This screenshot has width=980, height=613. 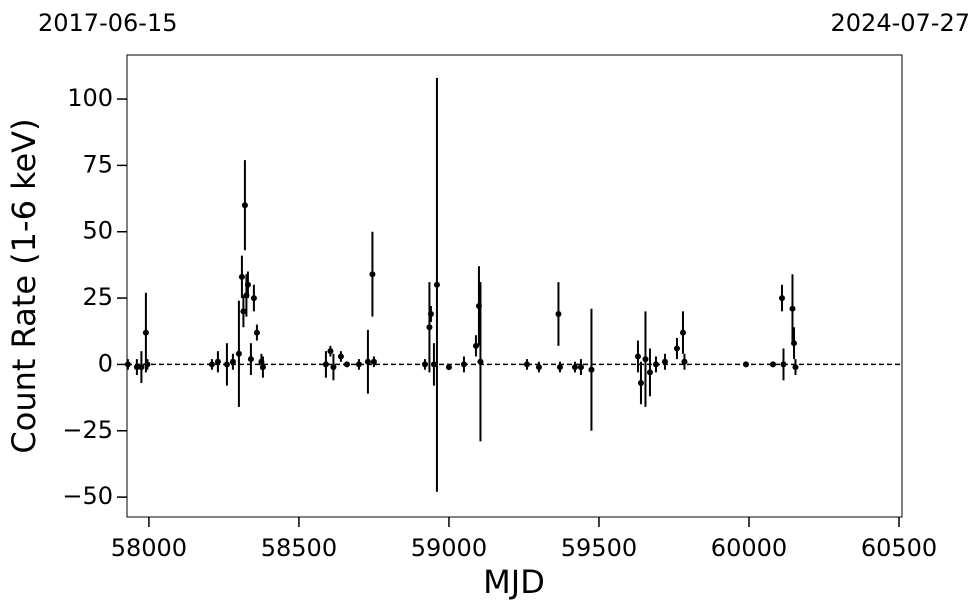 What do you see at coordinates (900, 23) in the screenshot?
I see `end-date: 2024-07-27` at bounding box center [900, 23].